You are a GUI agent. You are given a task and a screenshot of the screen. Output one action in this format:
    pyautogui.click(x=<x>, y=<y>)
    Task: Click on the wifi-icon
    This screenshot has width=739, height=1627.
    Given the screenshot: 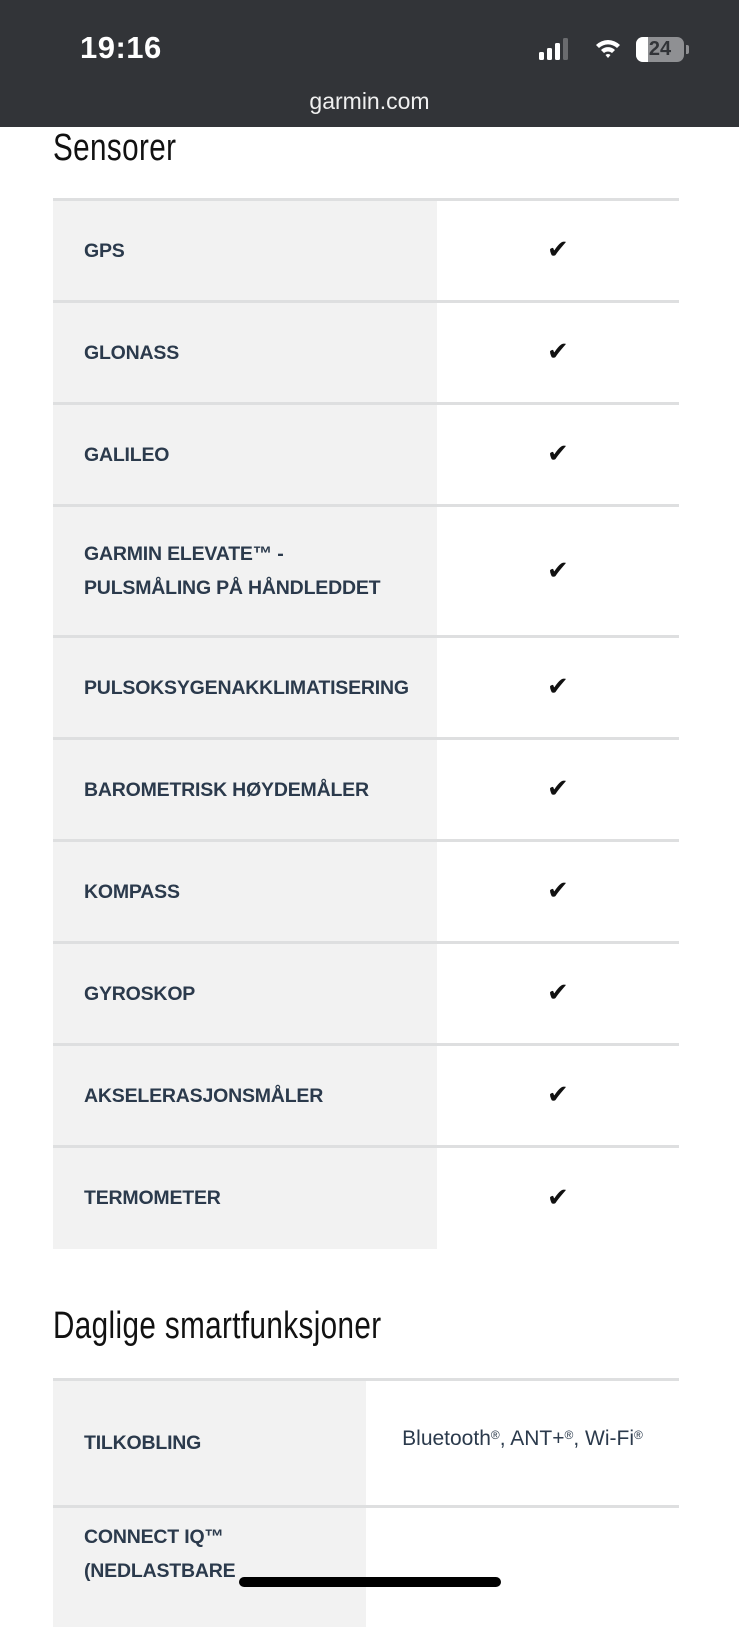 What is the action you would take?
    pyautogui.click(x=608, y=49)
    